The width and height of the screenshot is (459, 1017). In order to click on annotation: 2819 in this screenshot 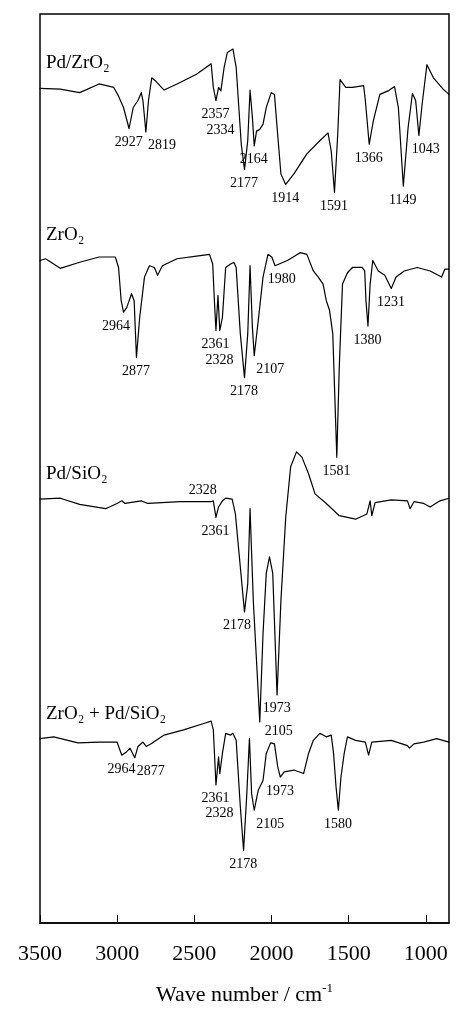, I will do `click(161, 145)`.